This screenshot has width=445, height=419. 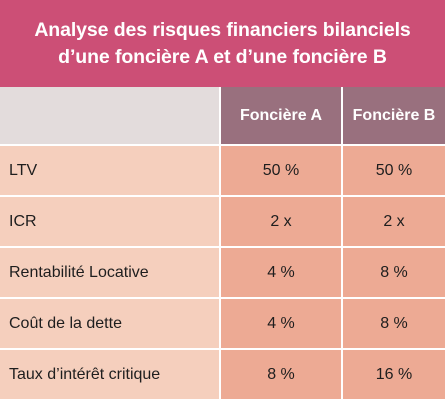 I want to click on cell-taux-critique-fonciere-b: 16 %, so click(x=393, y=375).